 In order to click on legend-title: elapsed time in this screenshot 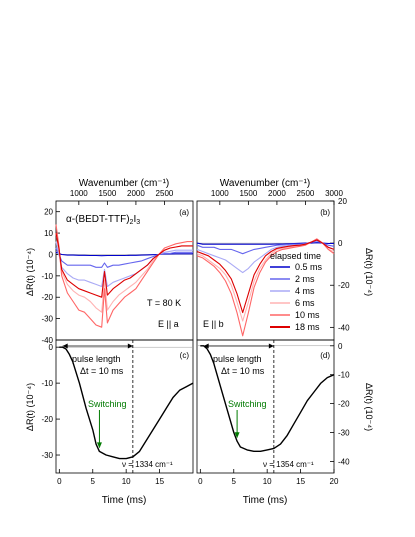, I will do `click(295, 256)`.